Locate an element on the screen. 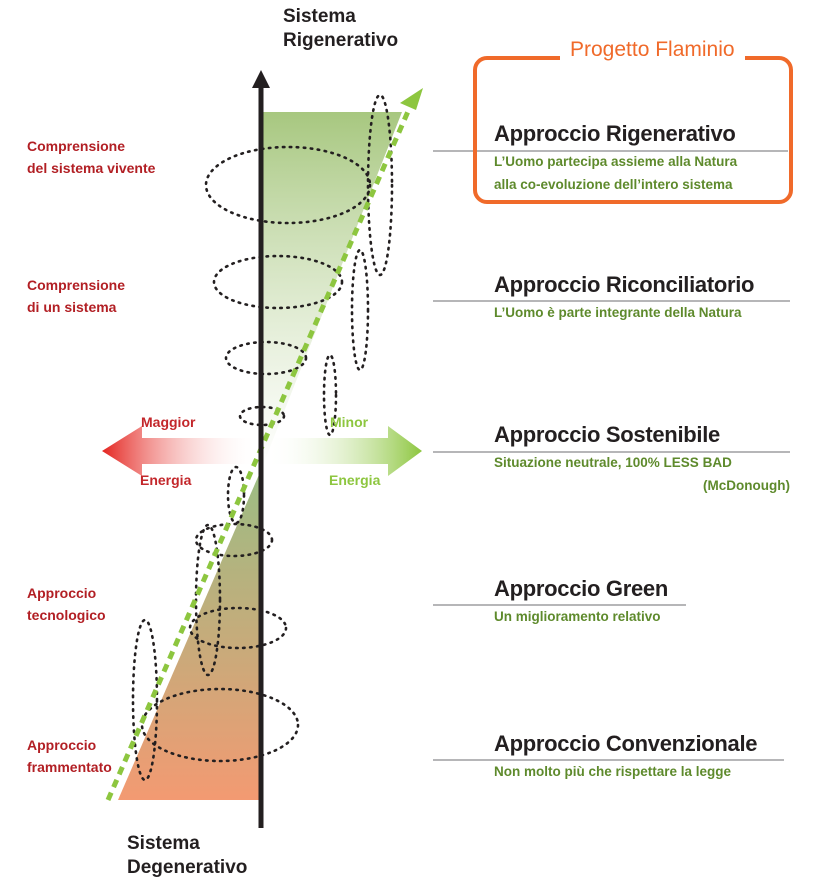 The width and height of the screenshot is (829, 888). axis-top-line2: Rigenerativo is located at coordinates (341, 40).